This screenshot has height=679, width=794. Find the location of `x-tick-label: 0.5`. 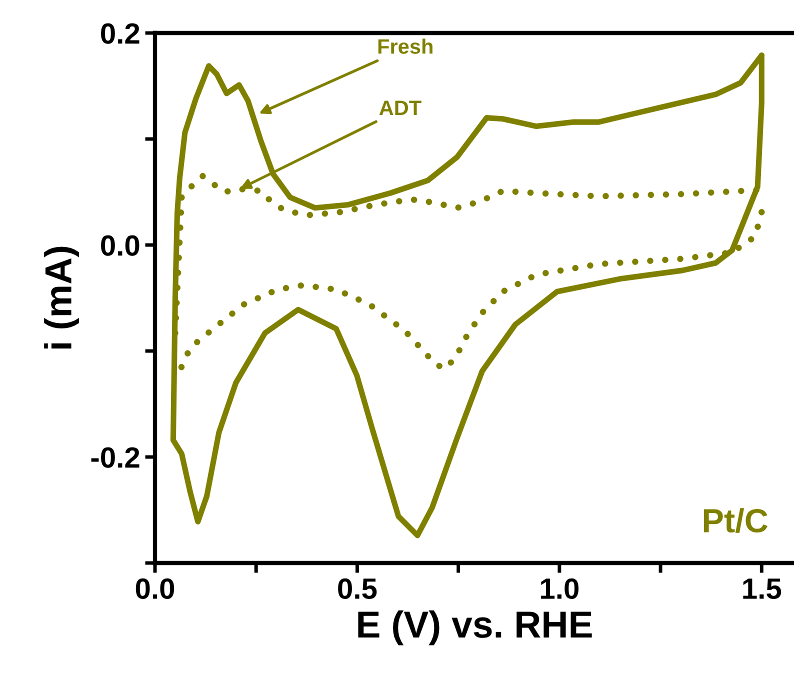

x-tick-label: 0.5 is located at coordinates (357, 589).